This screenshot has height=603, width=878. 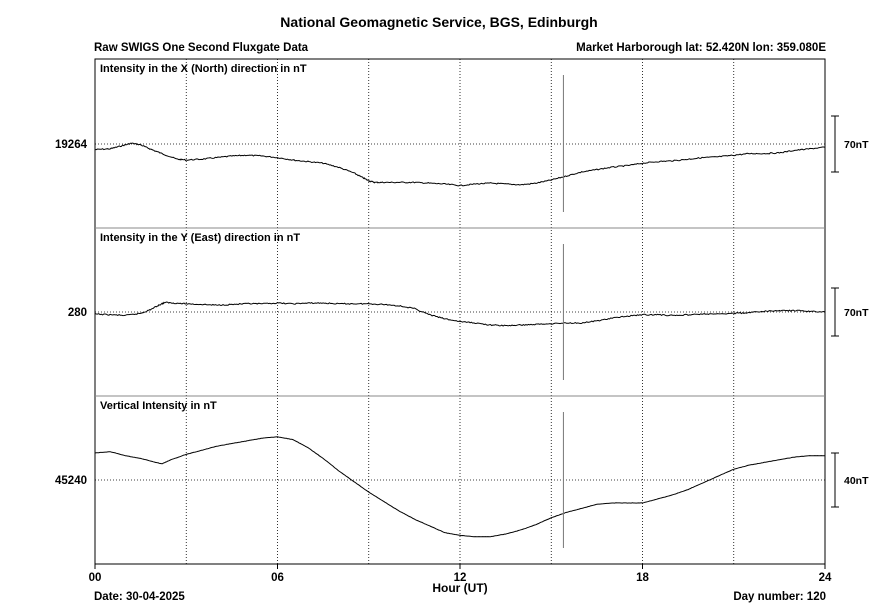 What do you see at coordinates (71, 145) in the screenshot?
I see `reference-value-label: 19264` at bounding box center [71, 145].